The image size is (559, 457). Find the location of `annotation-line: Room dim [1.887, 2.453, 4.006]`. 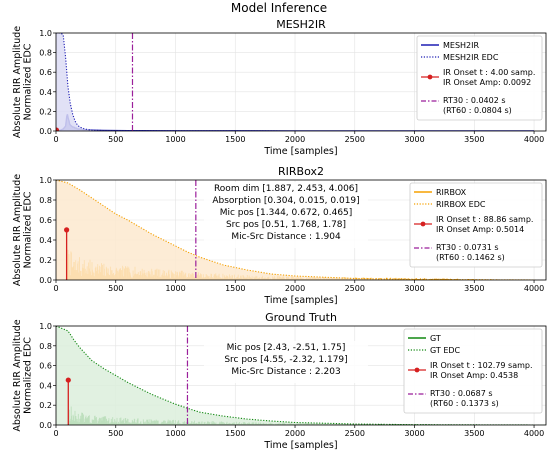

annotation-line: Room dim [1.887, 2.453, 4.006] is located at coordinates (286, 189).